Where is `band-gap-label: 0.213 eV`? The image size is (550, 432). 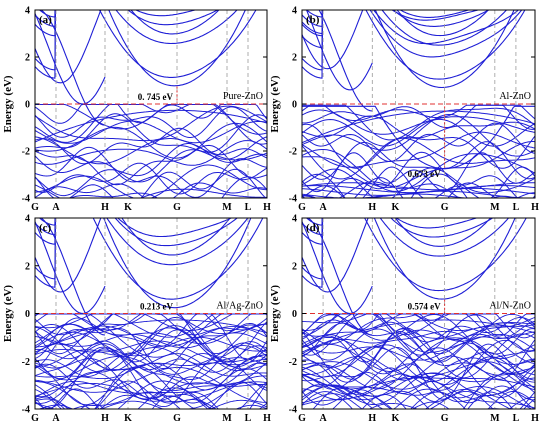
band-gap-label: 0.213 eV is located at coordinates (156, 307).